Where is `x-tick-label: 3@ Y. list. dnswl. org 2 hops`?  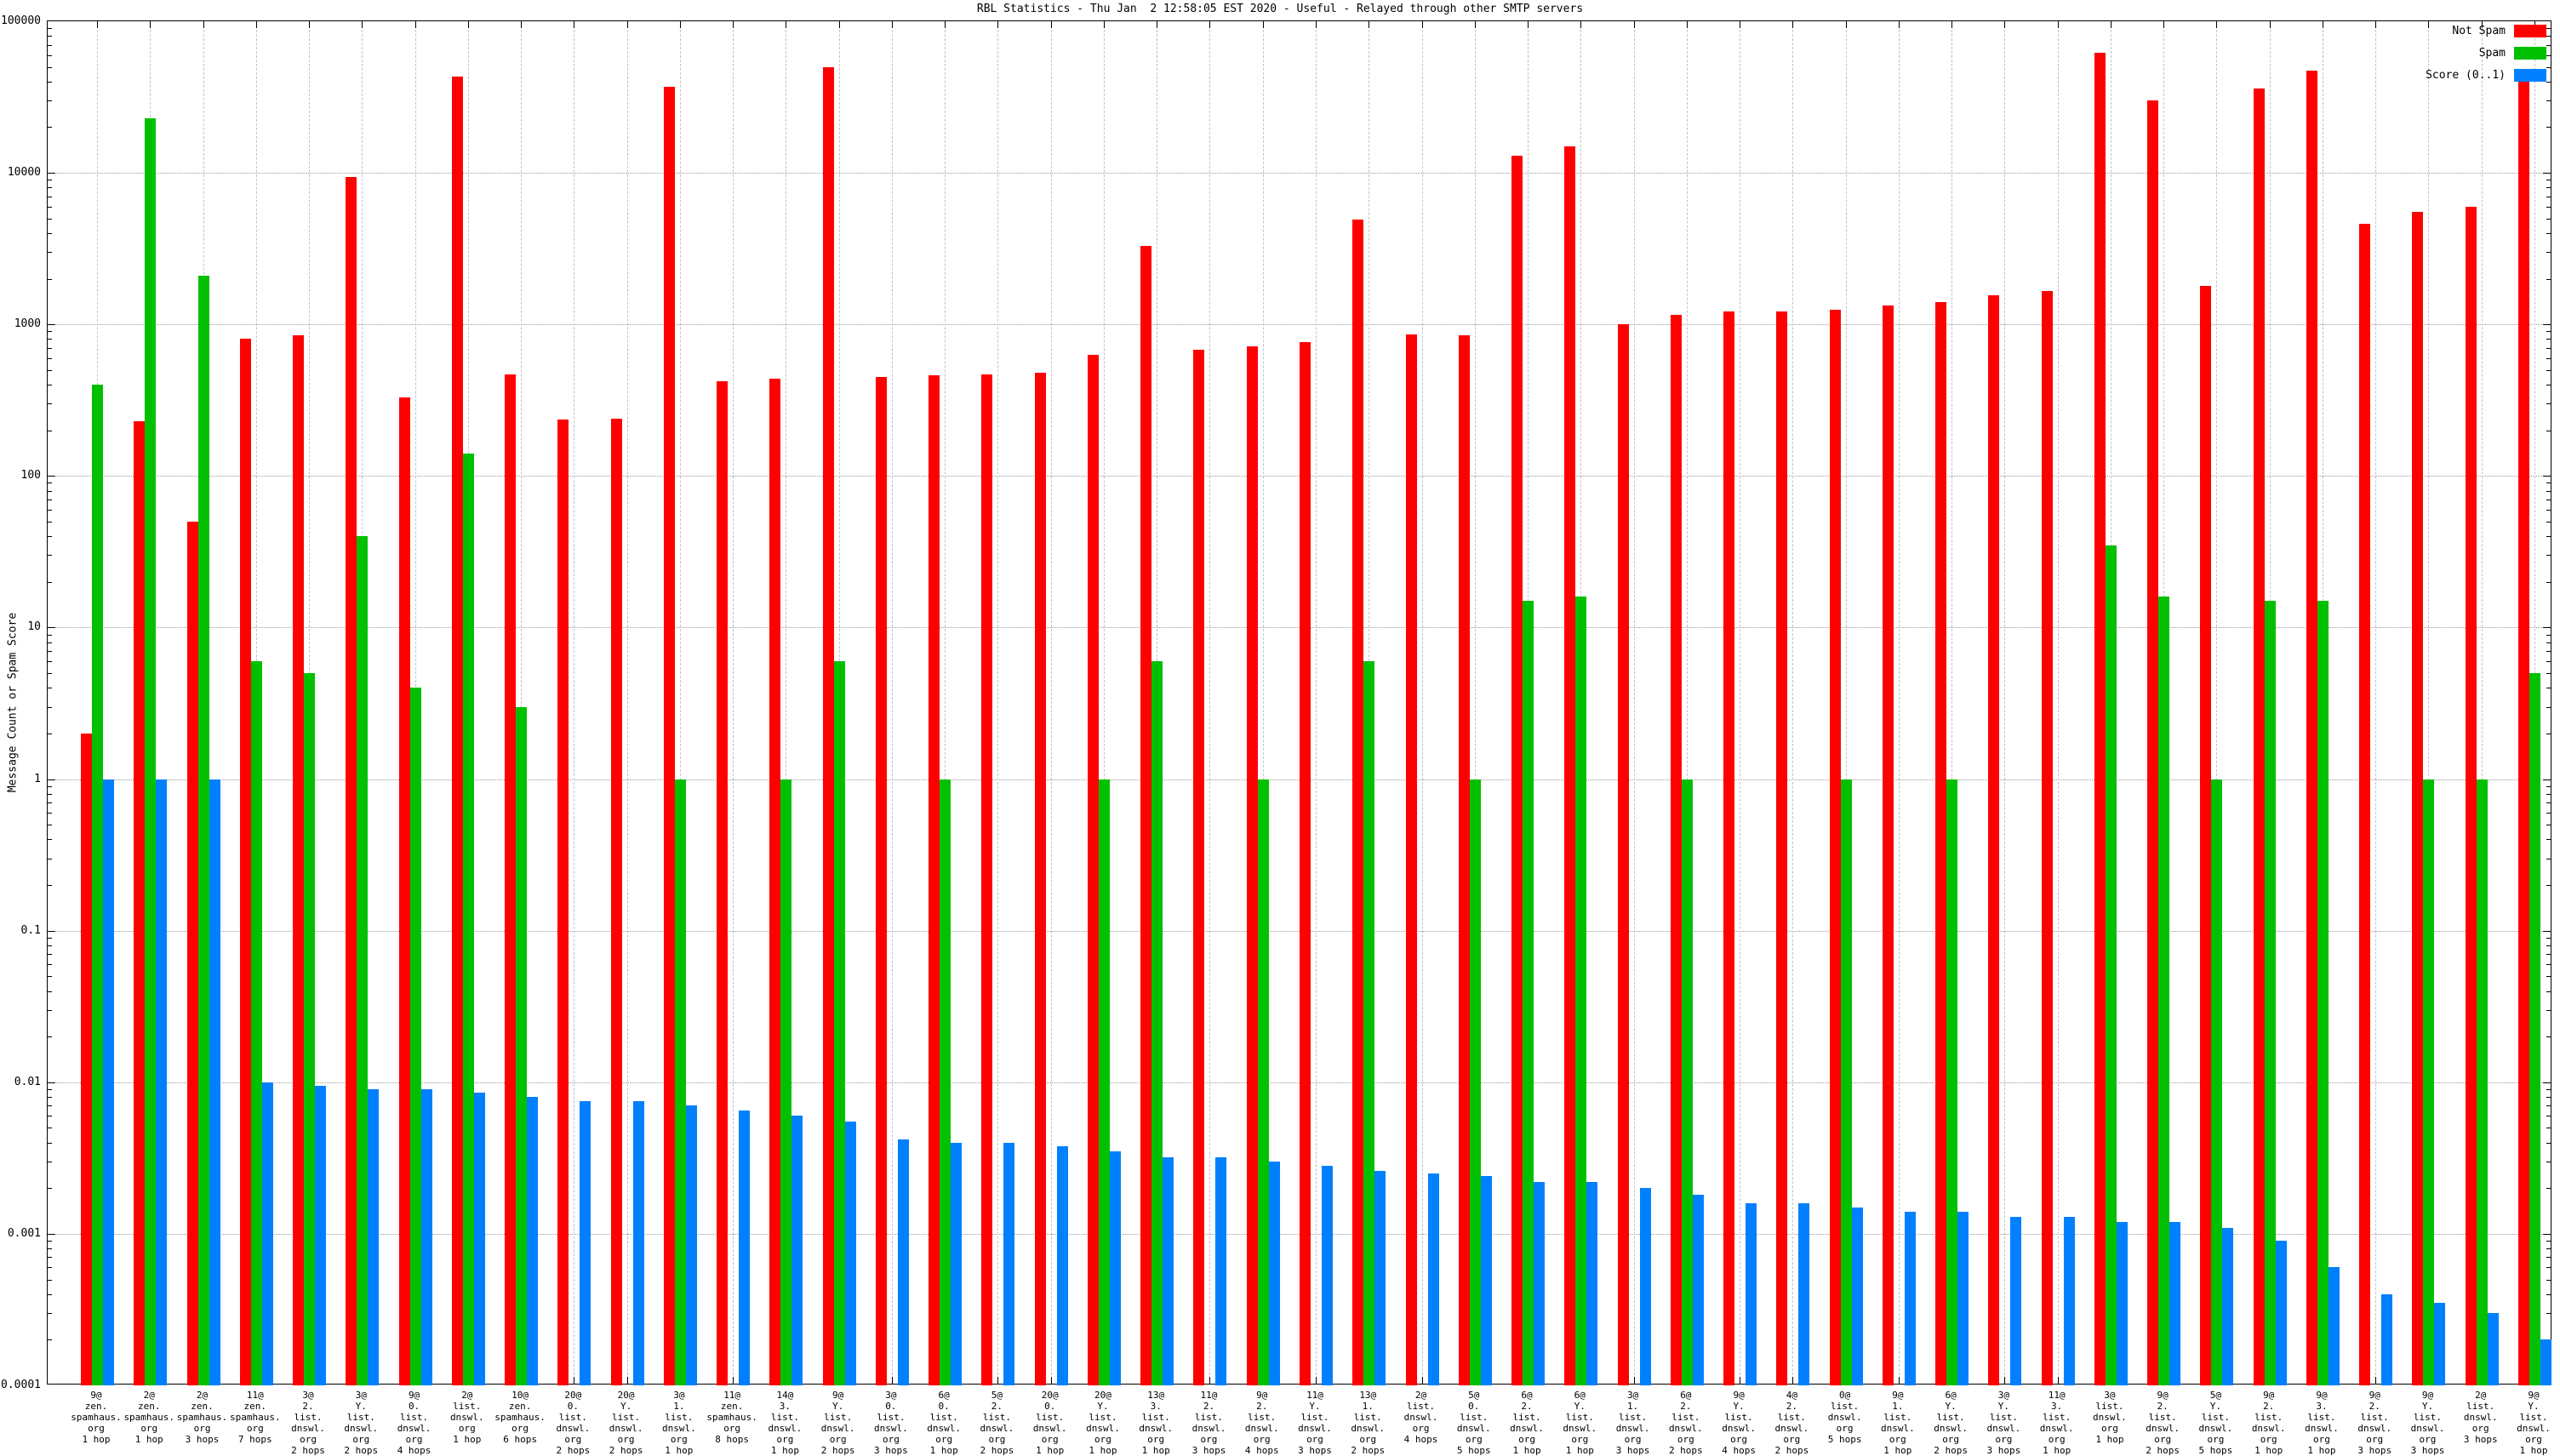 x-tick-label: 3@ Y. list. dnswl. org 2 hops is located at coordinates (361, 1423).